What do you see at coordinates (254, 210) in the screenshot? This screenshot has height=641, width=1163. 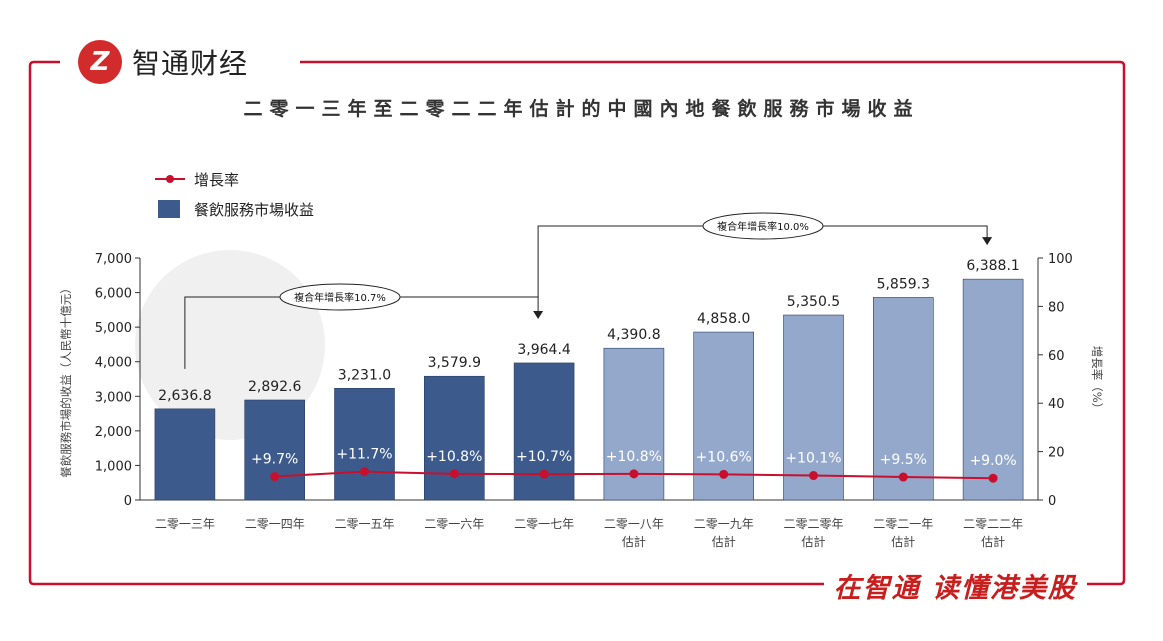 I see `legend-bar-label: 餐飲服務市場收益` at bounding box center [254, 210].